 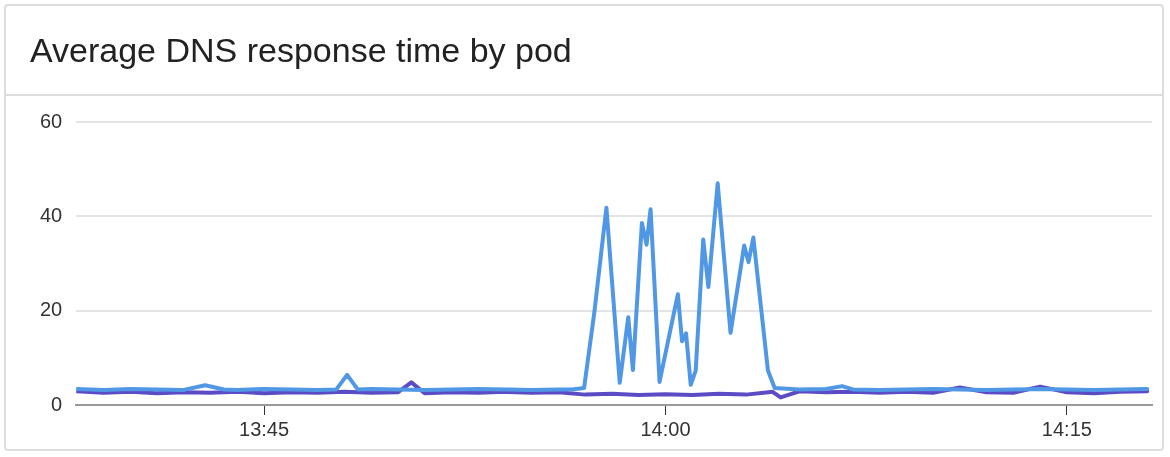 I want to click on y-tick-label: 40, so click(x=51, y=214).